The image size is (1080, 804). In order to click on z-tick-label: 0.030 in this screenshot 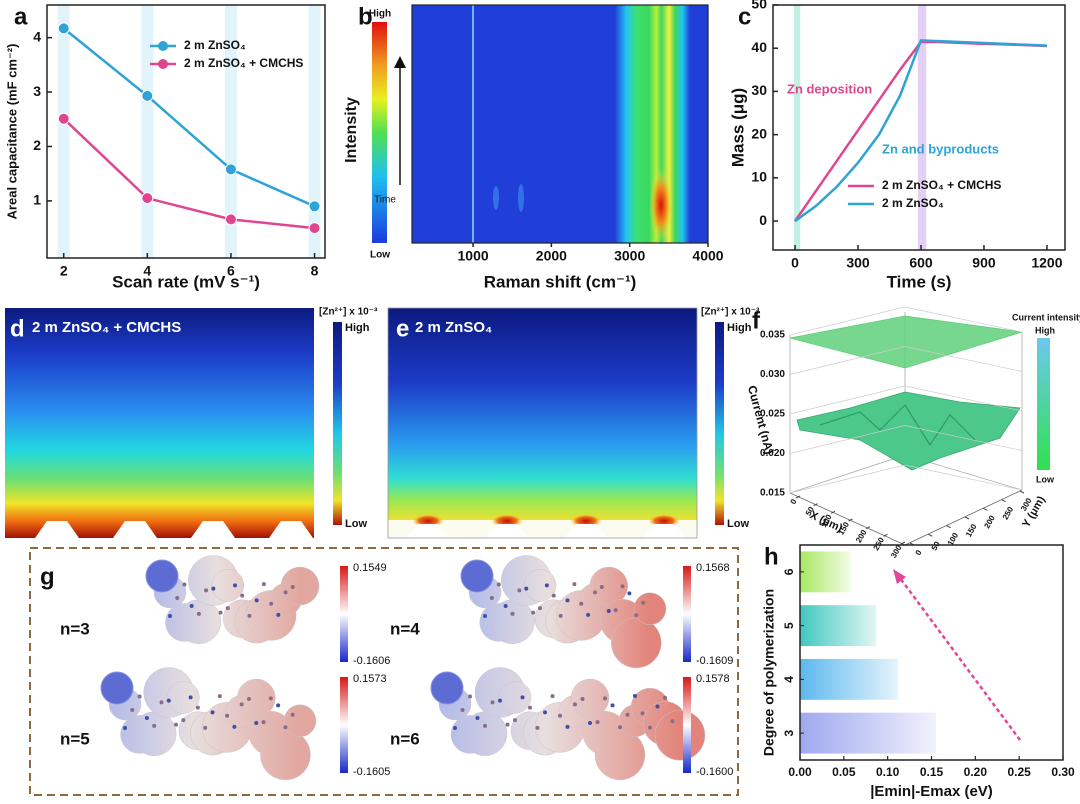, I will do `click(772, 374)`.